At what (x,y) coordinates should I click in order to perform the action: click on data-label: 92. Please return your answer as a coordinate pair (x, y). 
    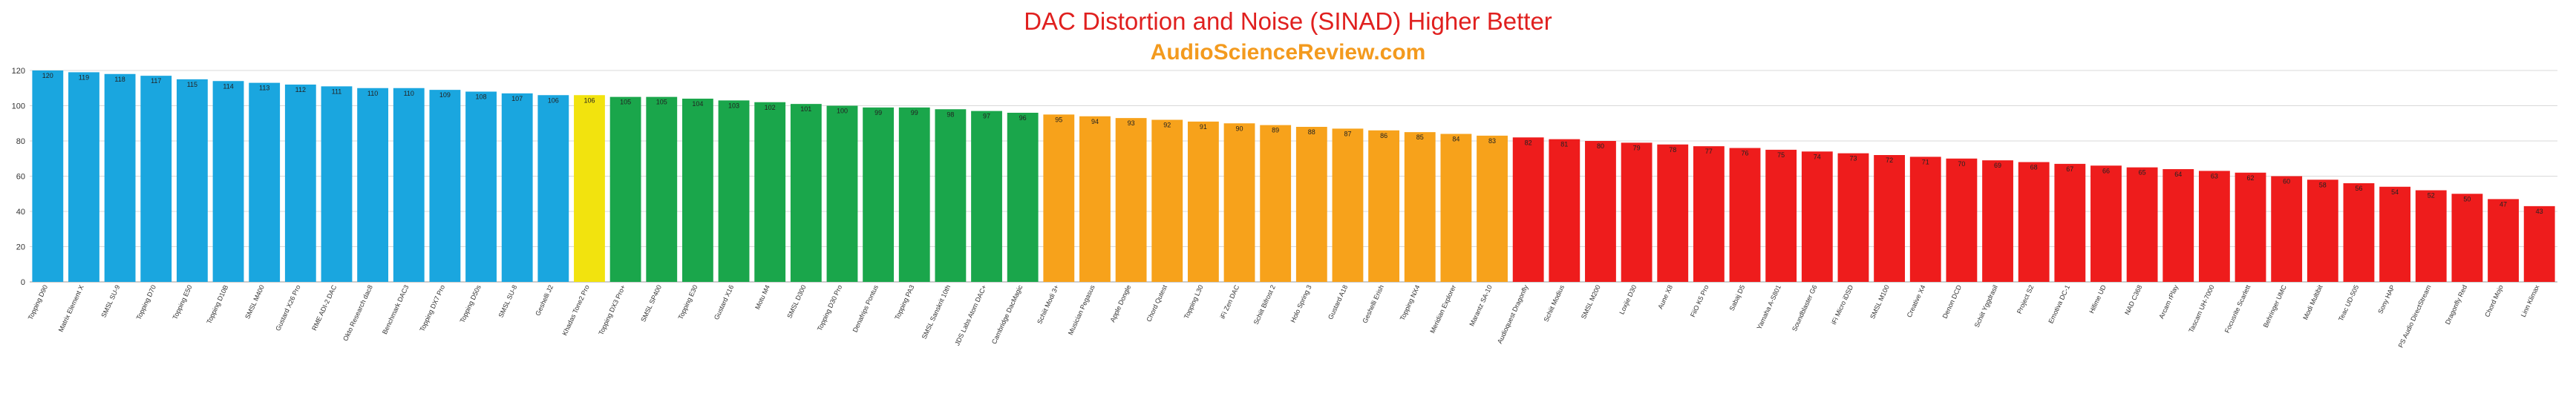
    Looking at the image, I should click on (1167, 125).